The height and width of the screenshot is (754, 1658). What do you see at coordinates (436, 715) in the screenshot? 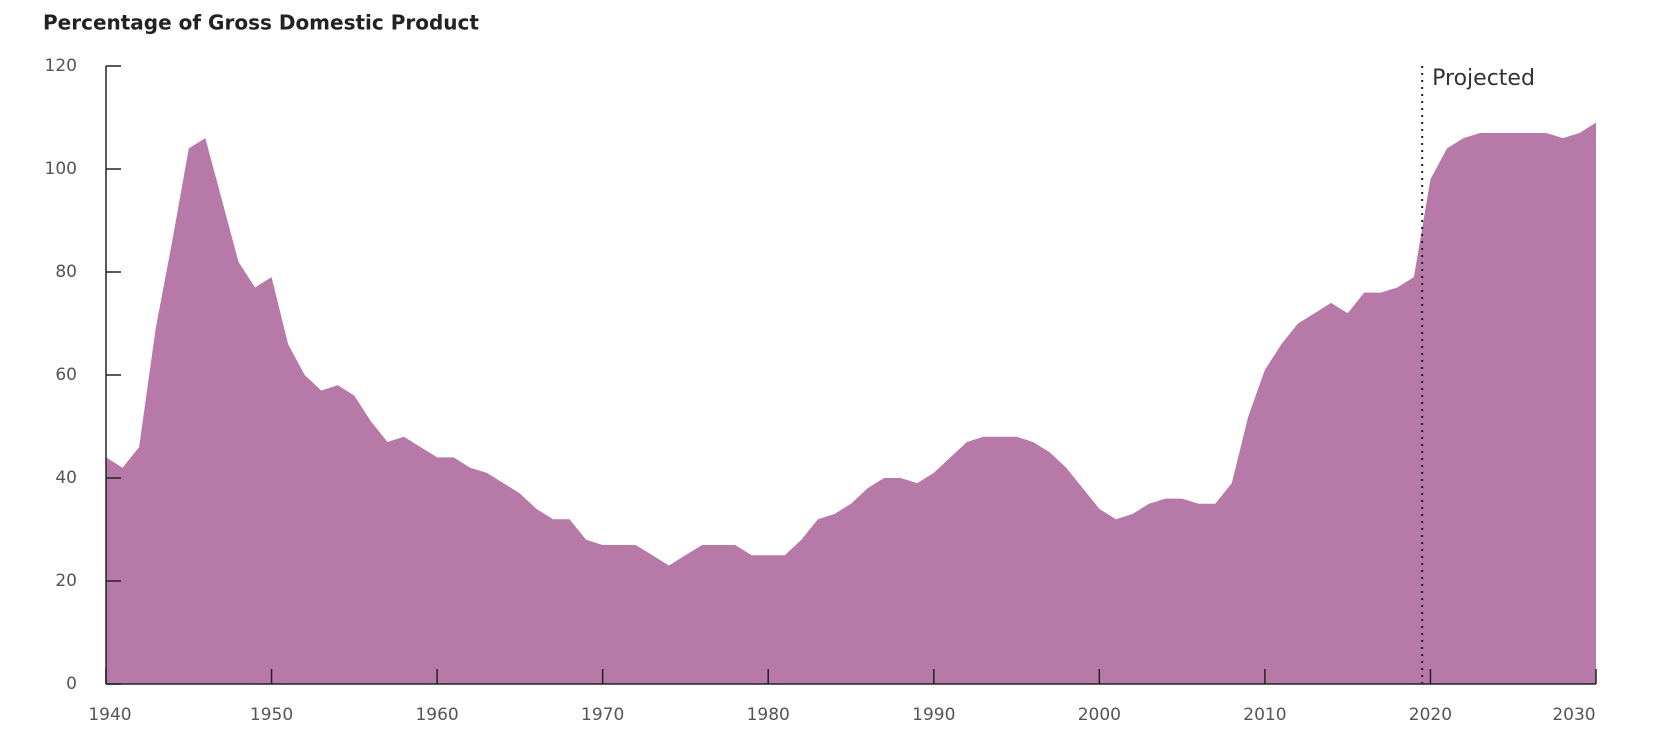
I see `x-tick-label: 1960` at bounding box center [436, 715].